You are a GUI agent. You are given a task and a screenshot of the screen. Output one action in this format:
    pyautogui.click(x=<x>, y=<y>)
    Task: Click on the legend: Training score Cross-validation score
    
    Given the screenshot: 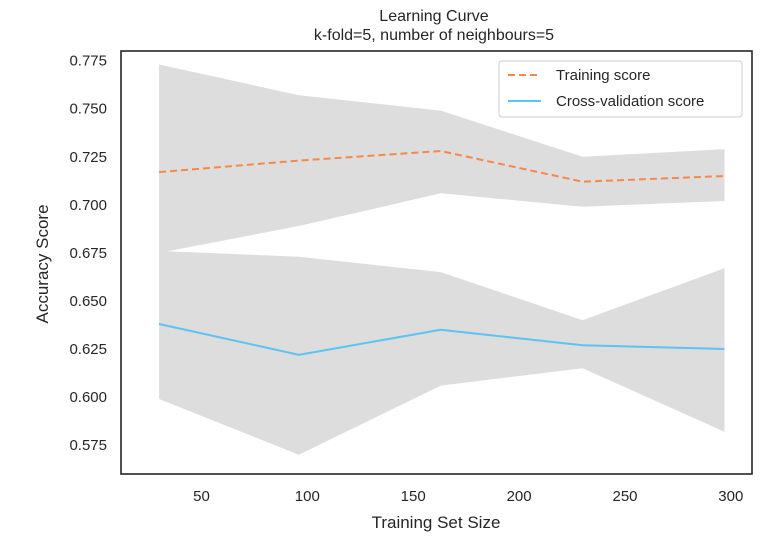 What is the action you would take?
    pyautogui.click(x=620, y=89)
    